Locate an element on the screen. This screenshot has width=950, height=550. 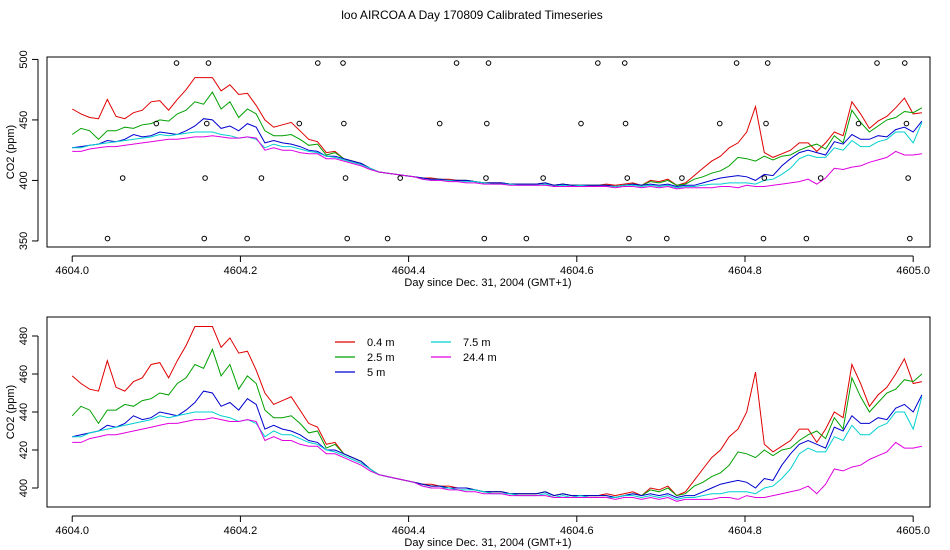
legend-label: 2.5 m is located at coordinates (381, 358).